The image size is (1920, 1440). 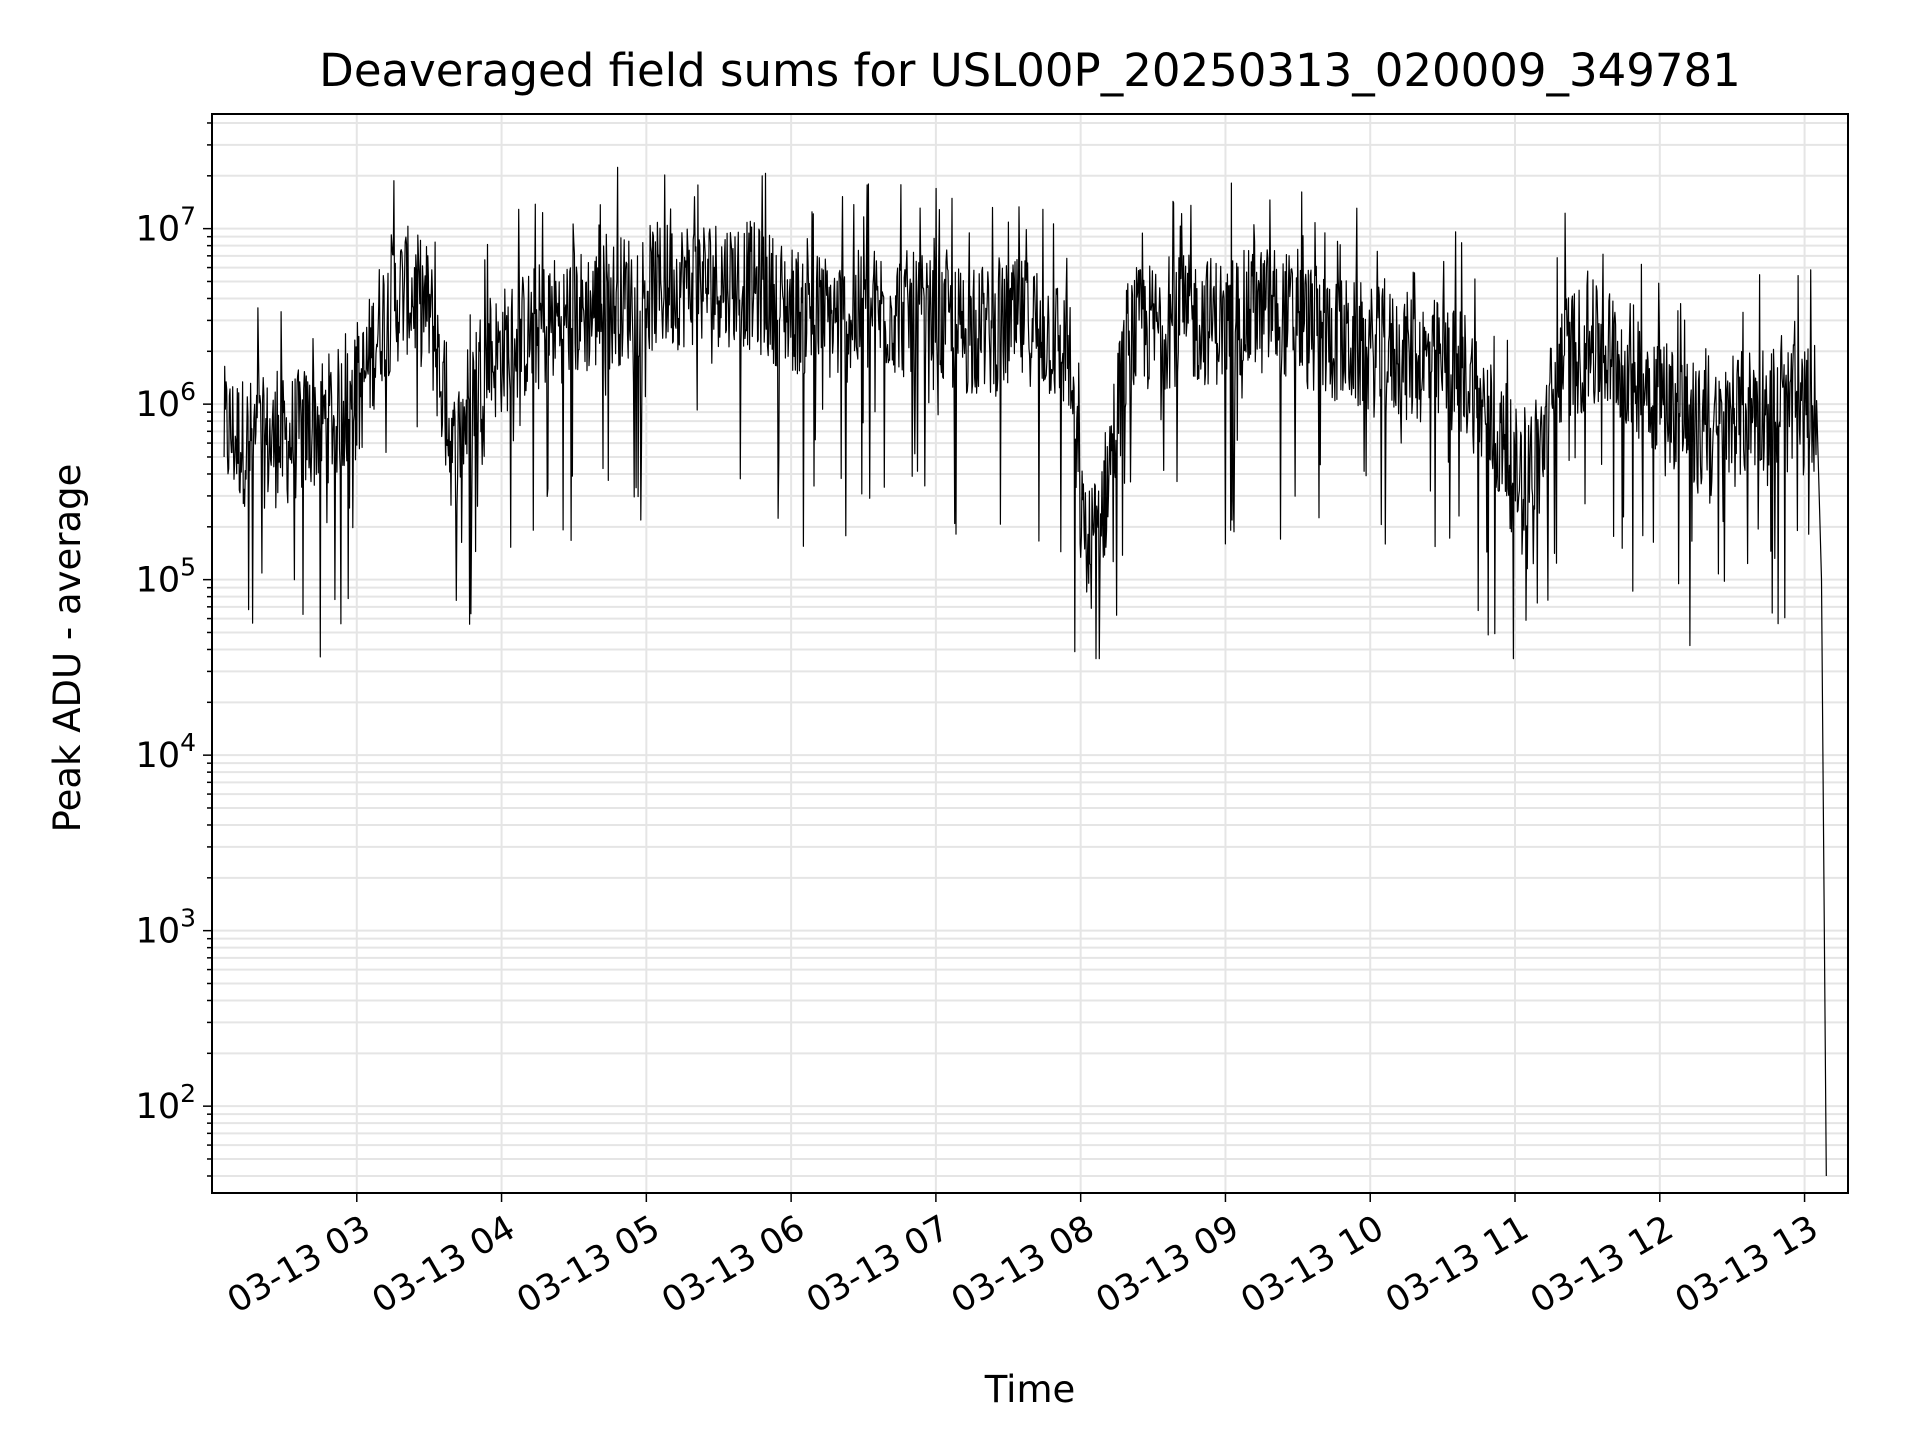 I want to click on y-tick-label: 10⁶, so click(x=166, y=401).